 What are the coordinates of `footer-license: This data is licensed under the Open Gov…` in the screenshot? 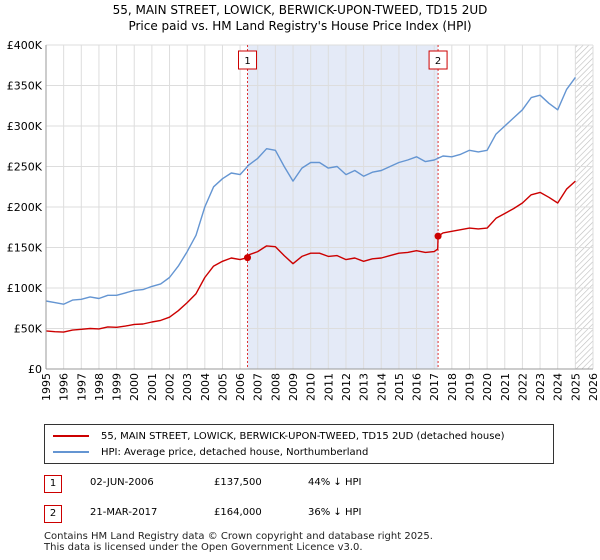 It's located at (203, 547).